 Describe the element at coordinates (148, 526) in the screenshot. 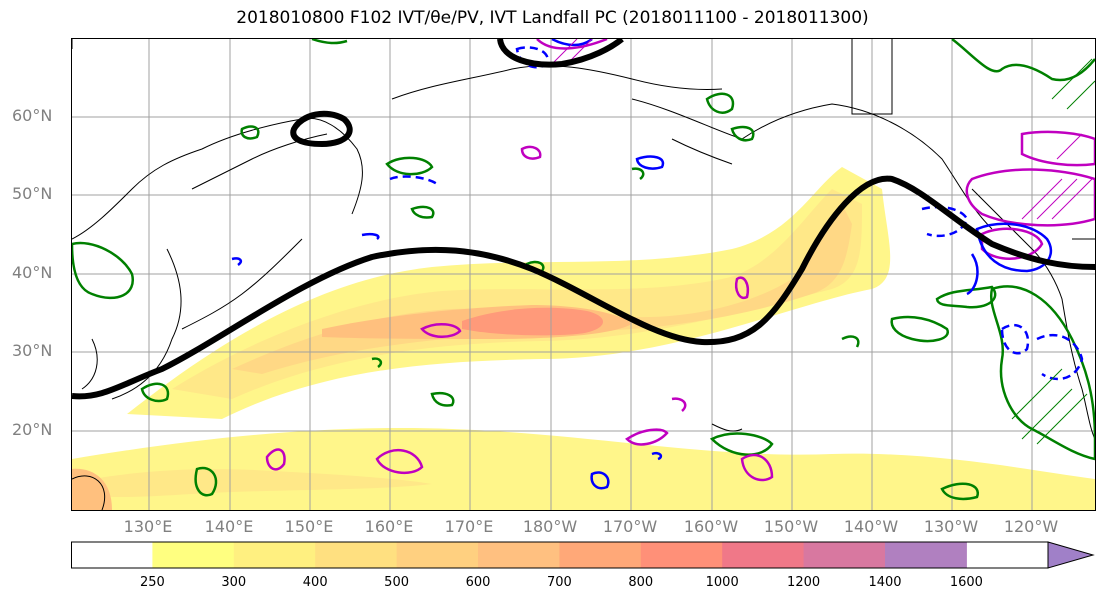

I see `lon-label-130e: 130°E` at that location.